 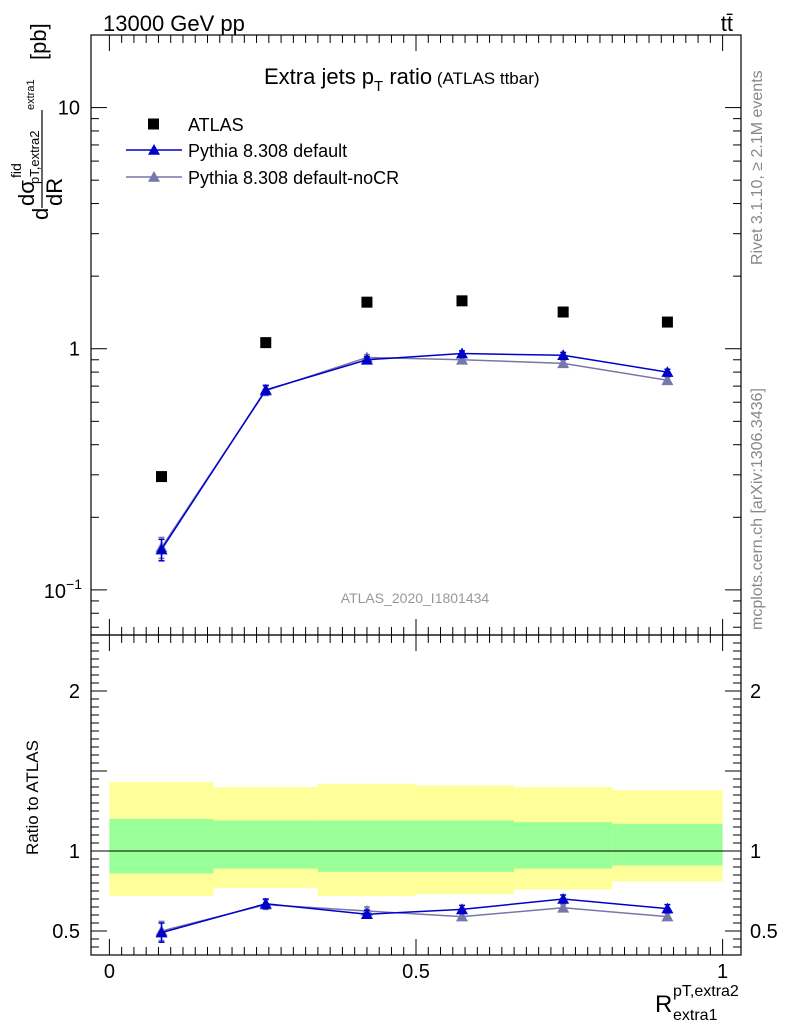 What do you see at coordinates (174, 23) in the screenshot?
I see `process-label: 13000 GeV pp` at bounding box center [174, 23].